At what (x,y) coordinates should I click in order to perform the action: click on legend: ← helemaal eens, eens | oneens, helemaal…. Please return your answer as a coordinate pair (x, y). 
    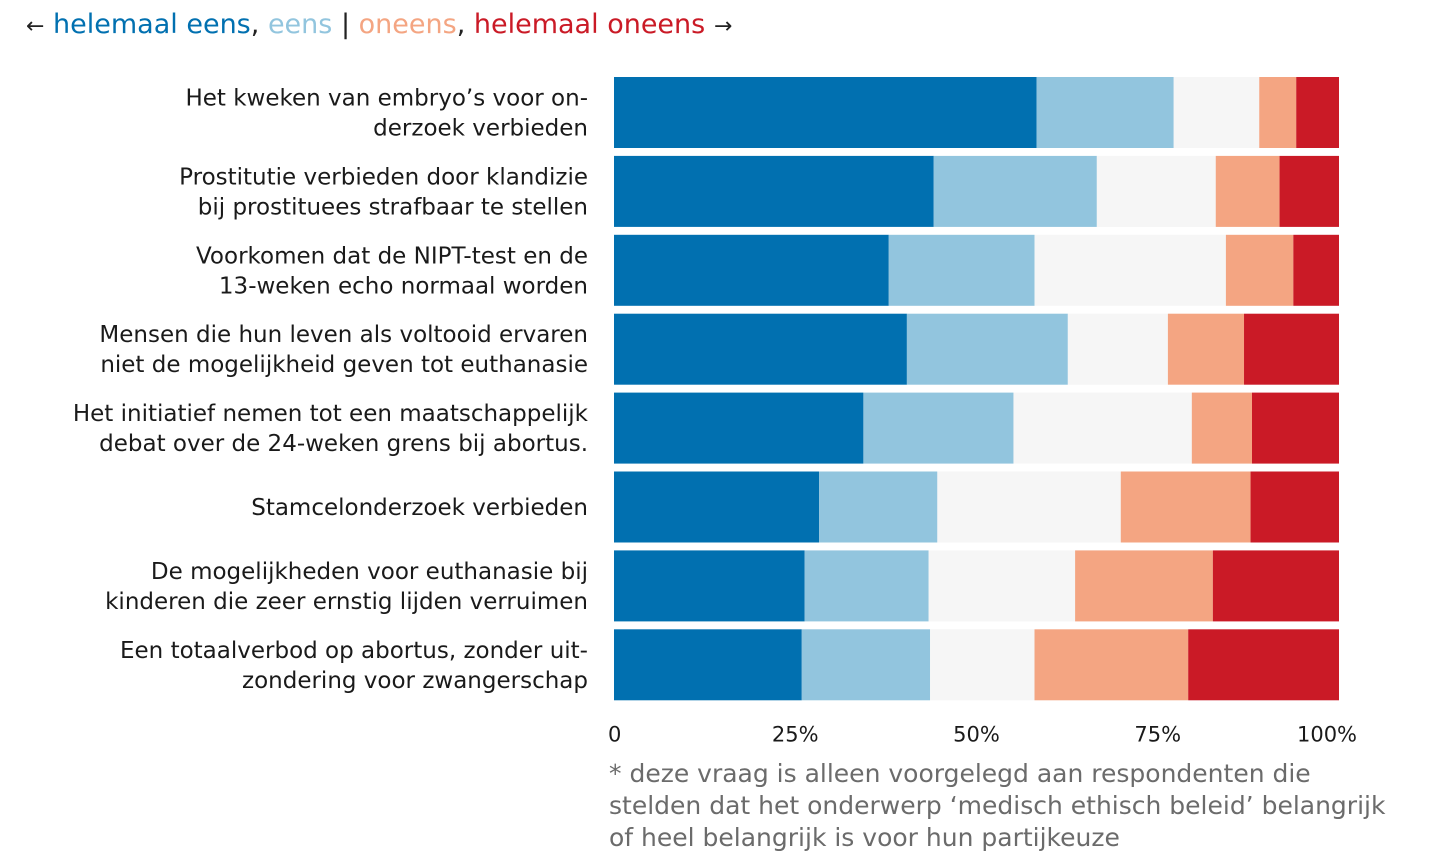
    Looking at the image, I should click on (379, 26).